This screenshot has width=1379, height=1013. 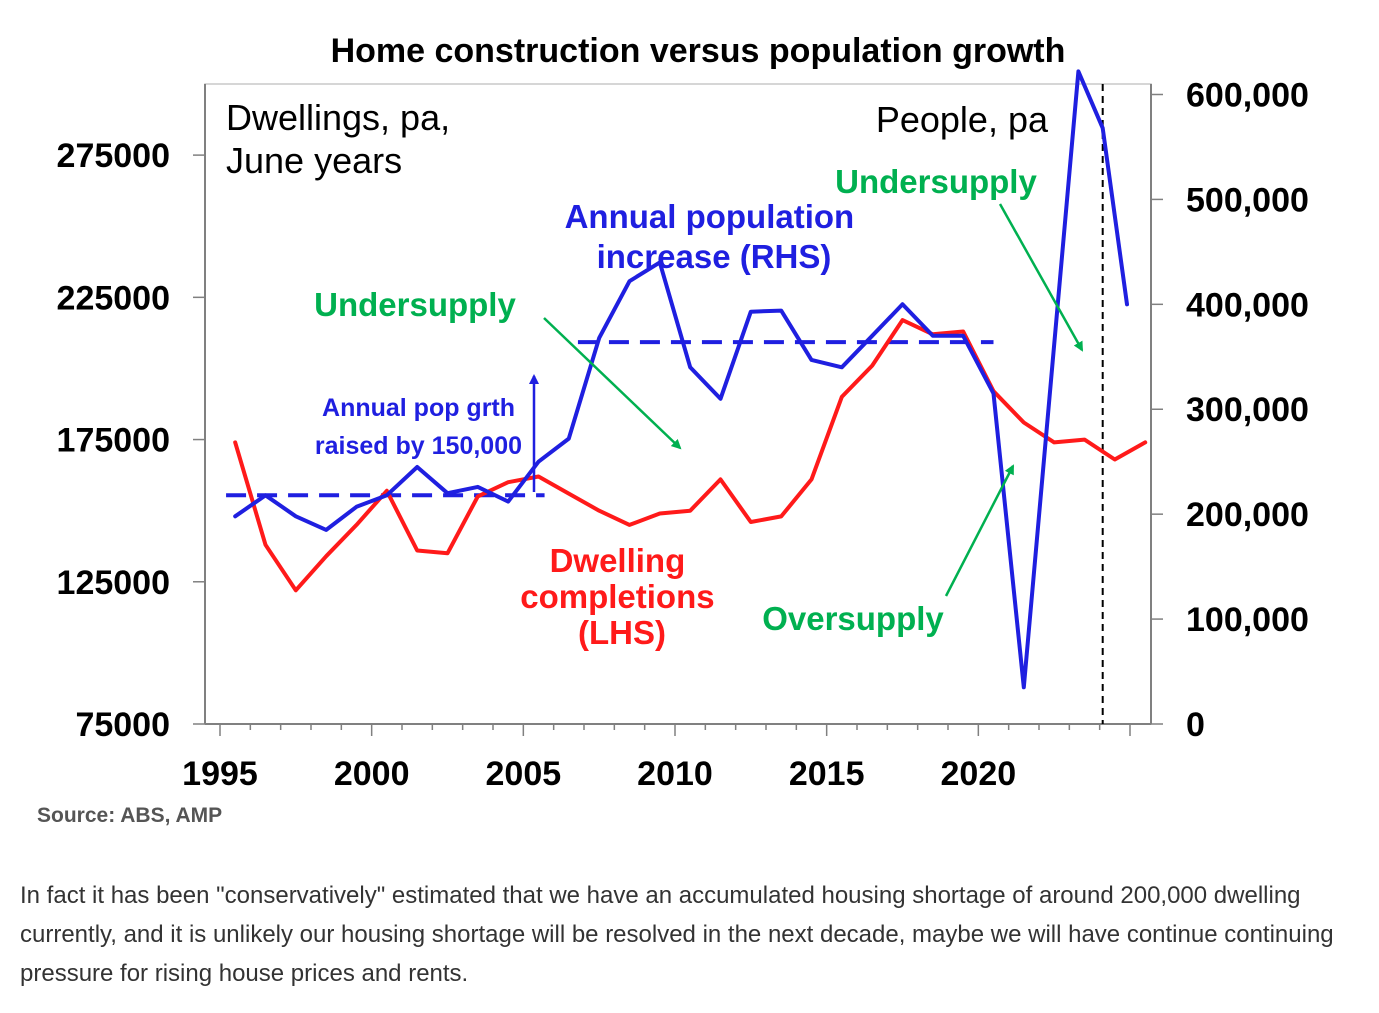 I want to click on y-axis-left: 75000 125000 175000 225000 275000, so click(x=131, y=414).